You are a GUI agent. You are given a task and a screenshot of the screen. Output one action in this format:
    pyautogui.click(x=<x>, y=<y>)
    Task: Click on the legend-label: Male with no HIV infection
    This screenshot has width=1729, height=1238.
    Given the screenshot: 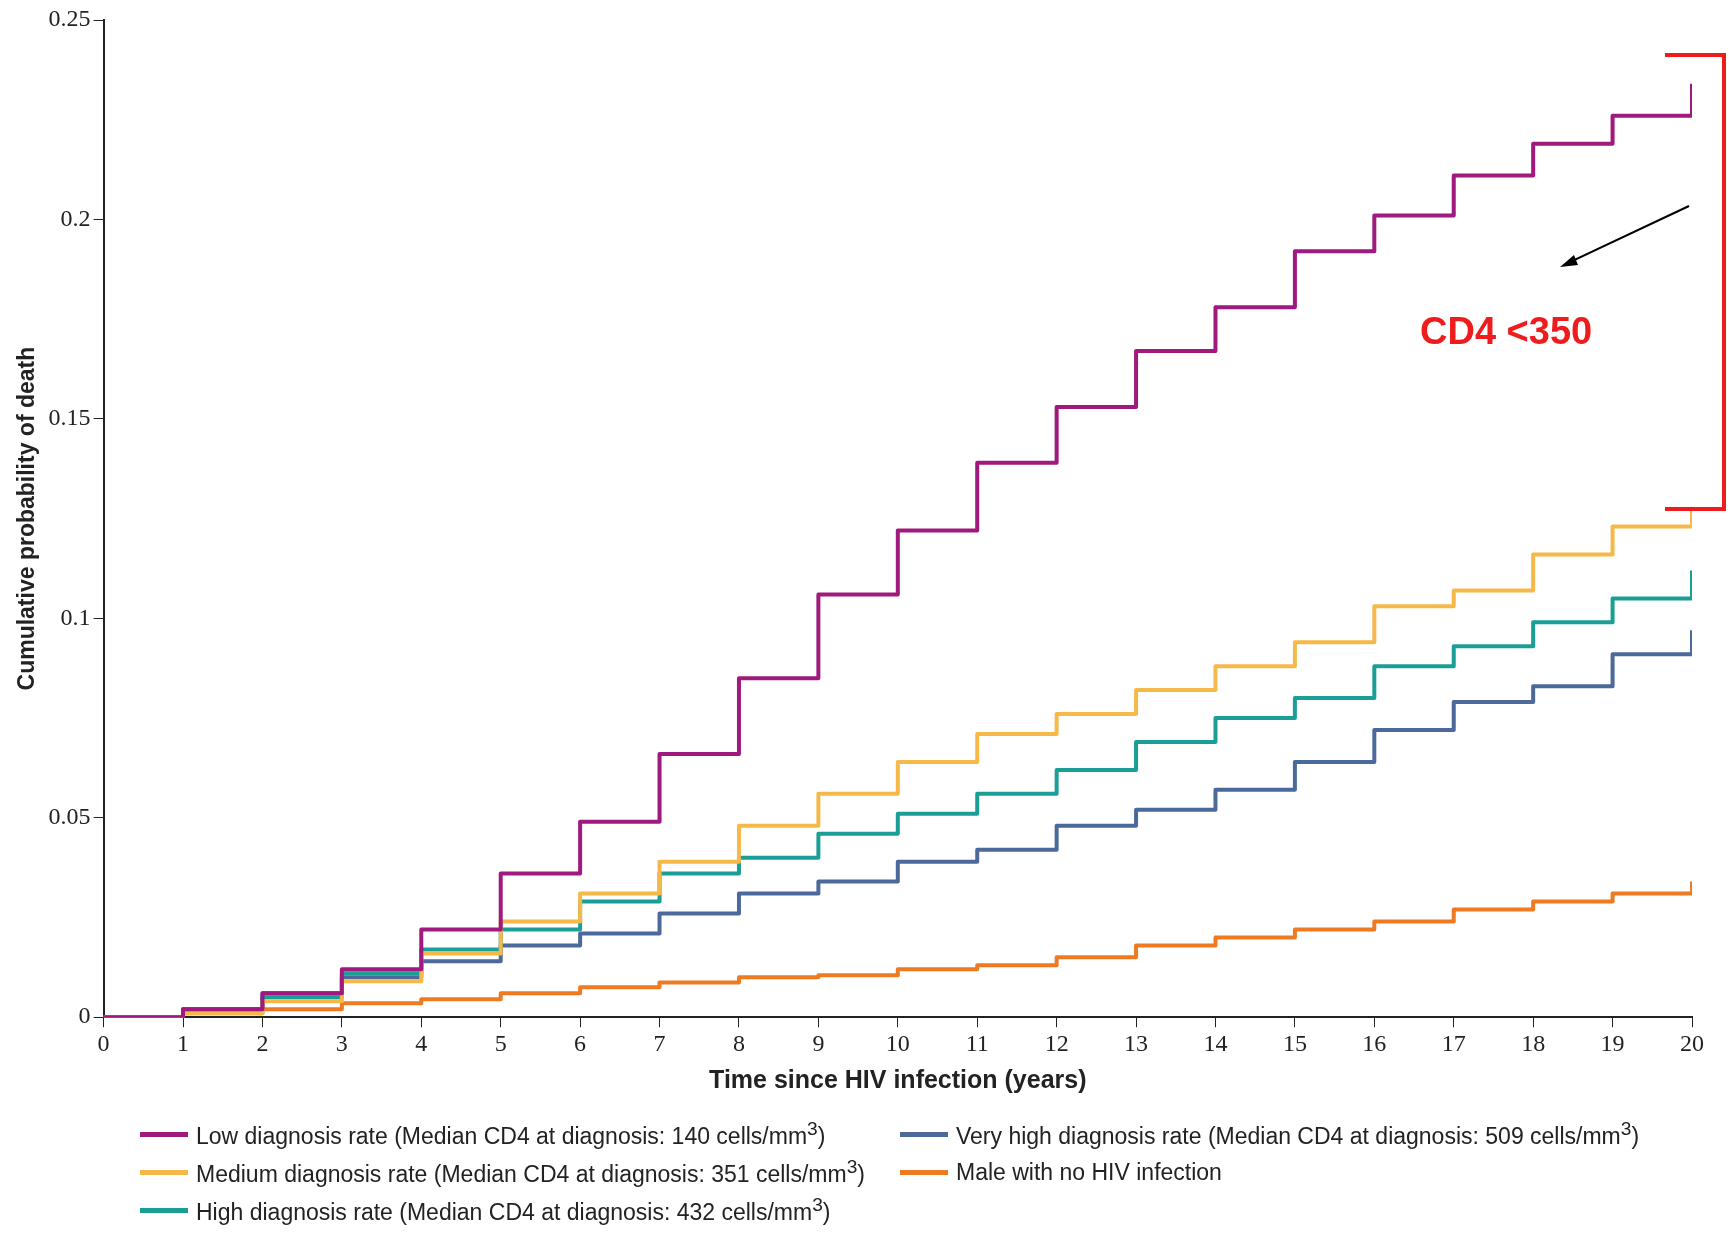 What is the action you would take?
    pyautogui.click(x=1089, y=1172)
    